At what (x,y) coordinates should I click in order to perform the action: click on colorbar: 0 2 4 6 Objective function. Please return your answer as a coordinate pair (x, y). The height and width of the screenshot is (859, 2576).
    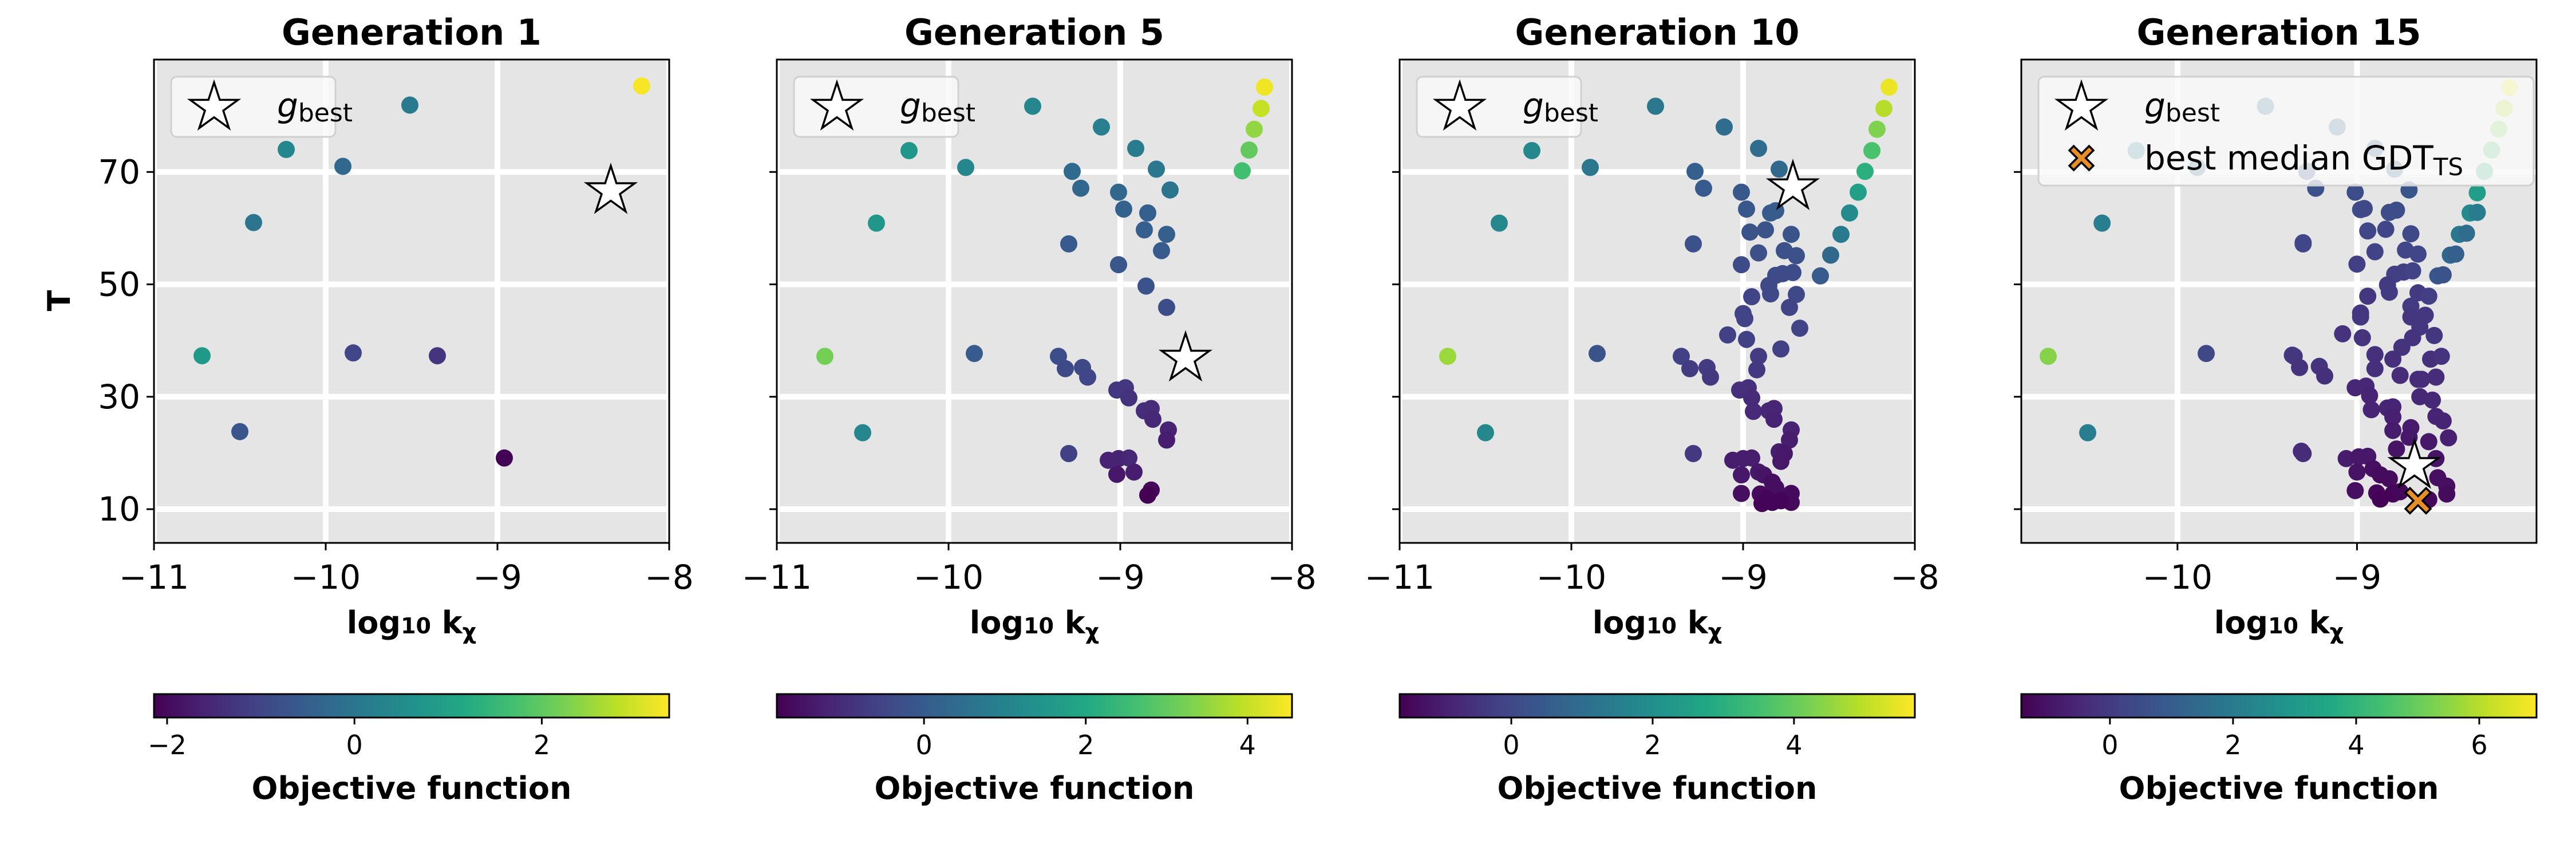
    Looking at the image, I should click on (2279, 749).